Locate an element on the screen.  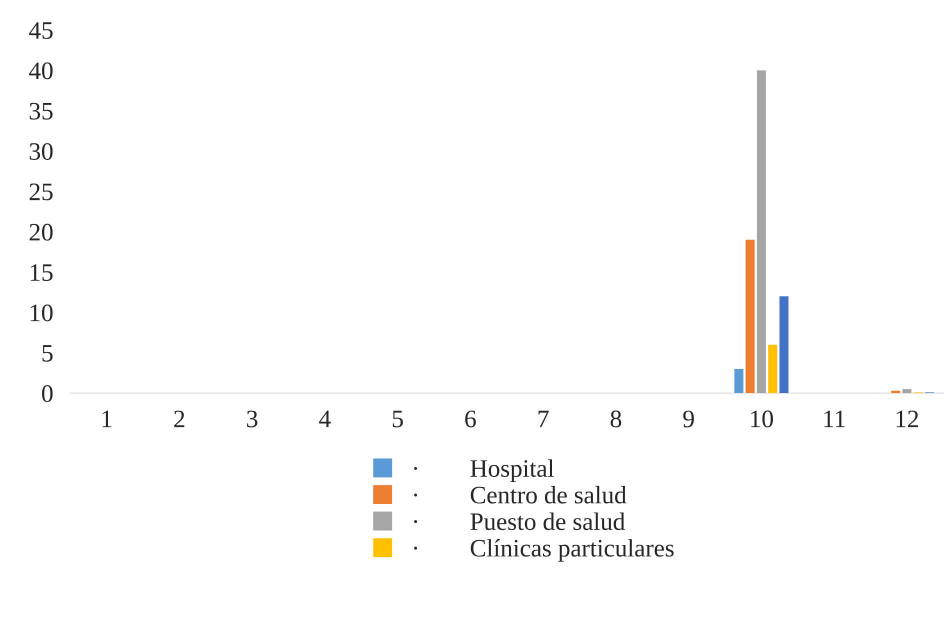
y-tick-label: 35 is located at coordinates (41, 111).